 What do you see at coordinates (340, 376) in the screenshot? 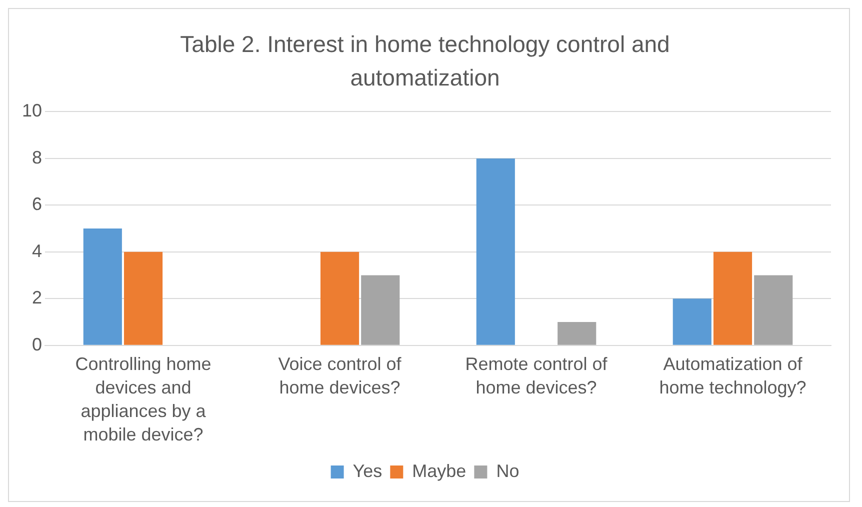
I see `x-tick-label: Voice control of home devices?` at bounding box center [340, 376].